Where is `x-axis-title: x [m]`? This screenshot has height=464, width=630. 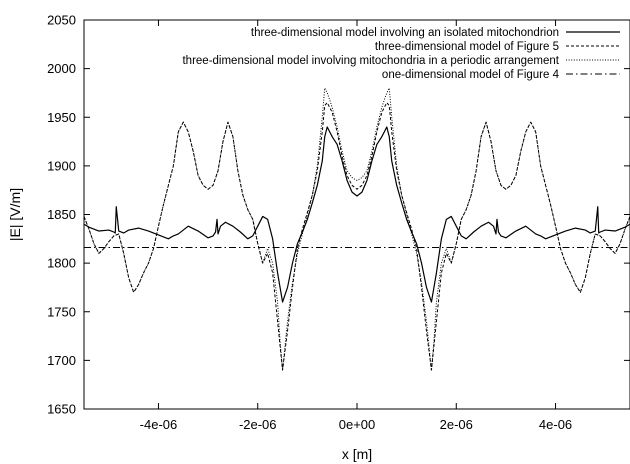
x-axis-title: x [m] is located at coordinates (357, 454).